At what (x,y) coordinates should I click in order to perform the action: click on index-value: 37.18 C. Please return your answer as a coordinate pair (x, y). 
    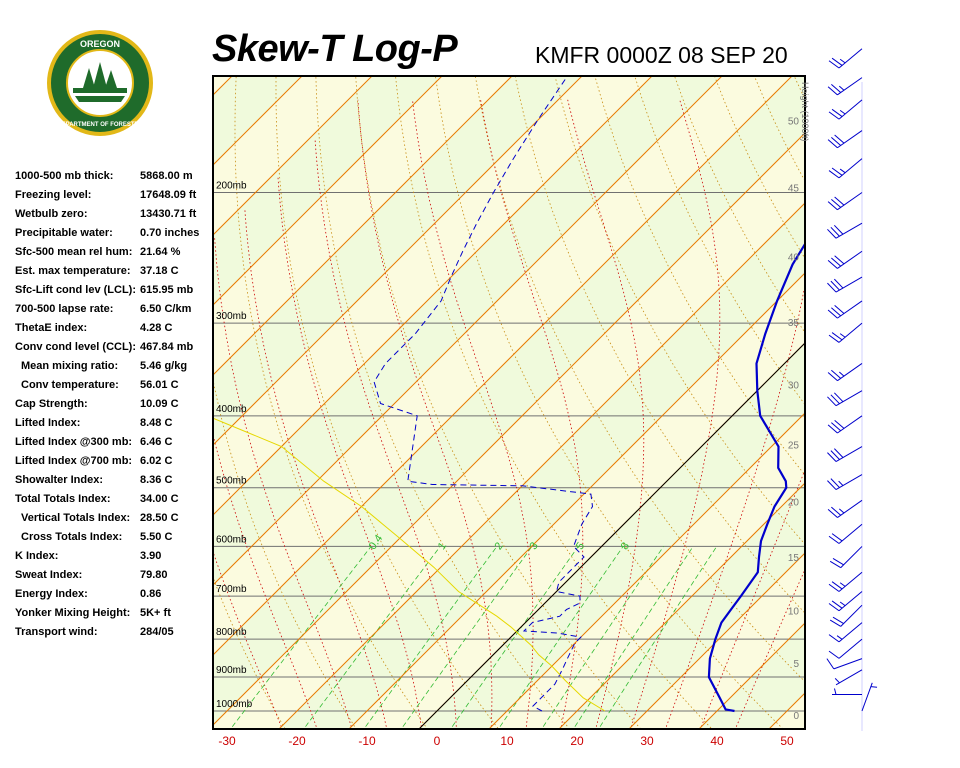
    Looking at the image, I should click on (159, 271).